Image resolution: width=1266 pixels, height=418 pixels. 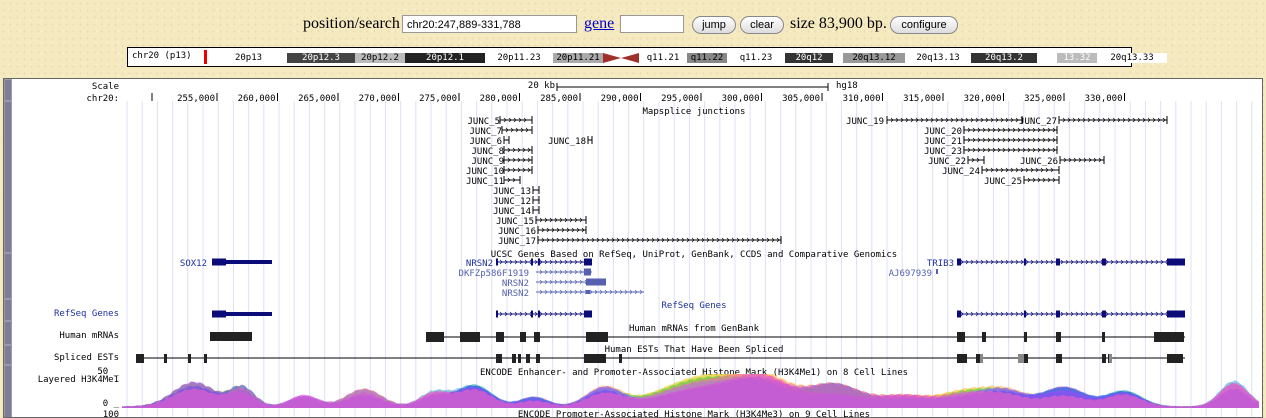 What do you see at coordinates (707, 58) in the screenshot?
I see `ideogram-band: q11.22` at bounding box center [707, 58].